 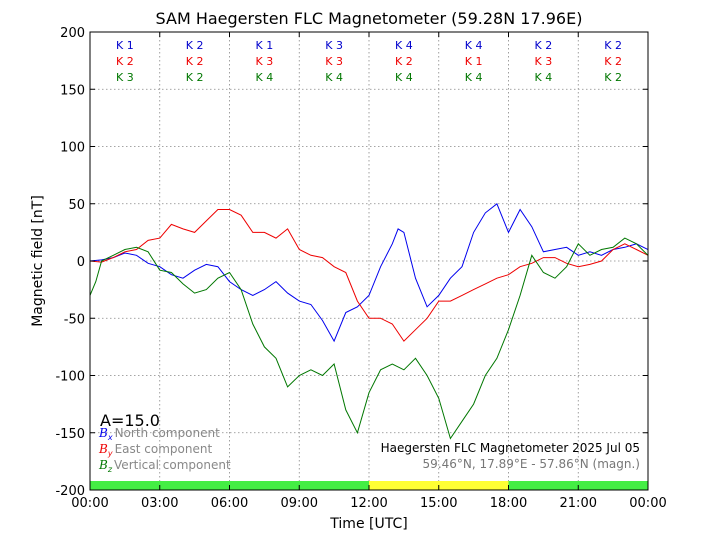 I want to click on y-tick-label: -50, so click(x=74, y=319).